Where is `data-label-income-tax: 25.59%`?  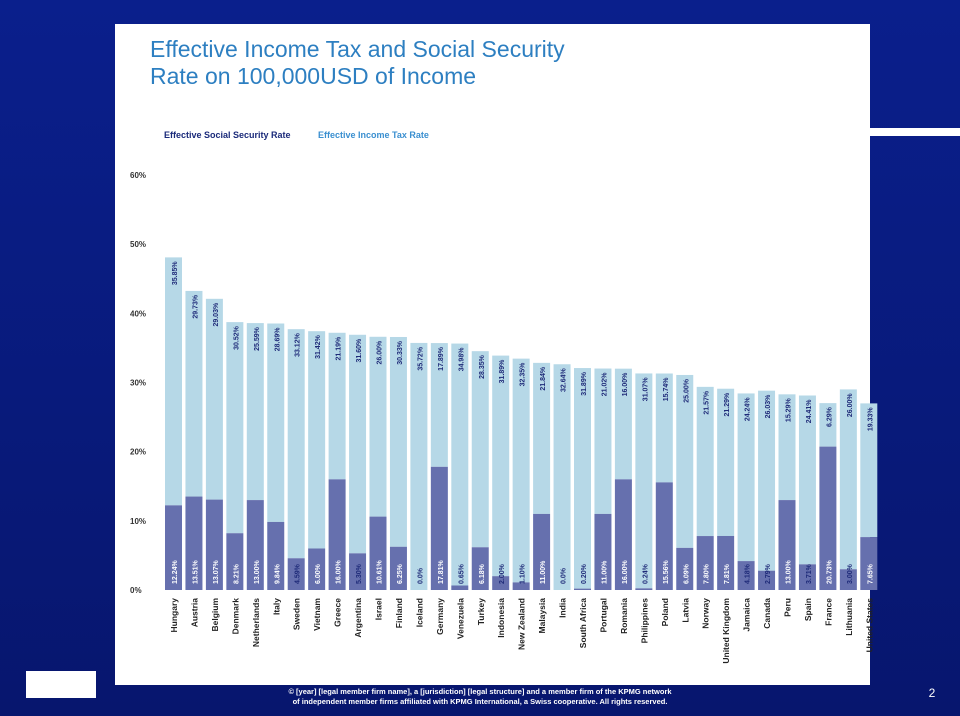
data-label-income-tax: 25.59% is located at coordinates (257, 338).